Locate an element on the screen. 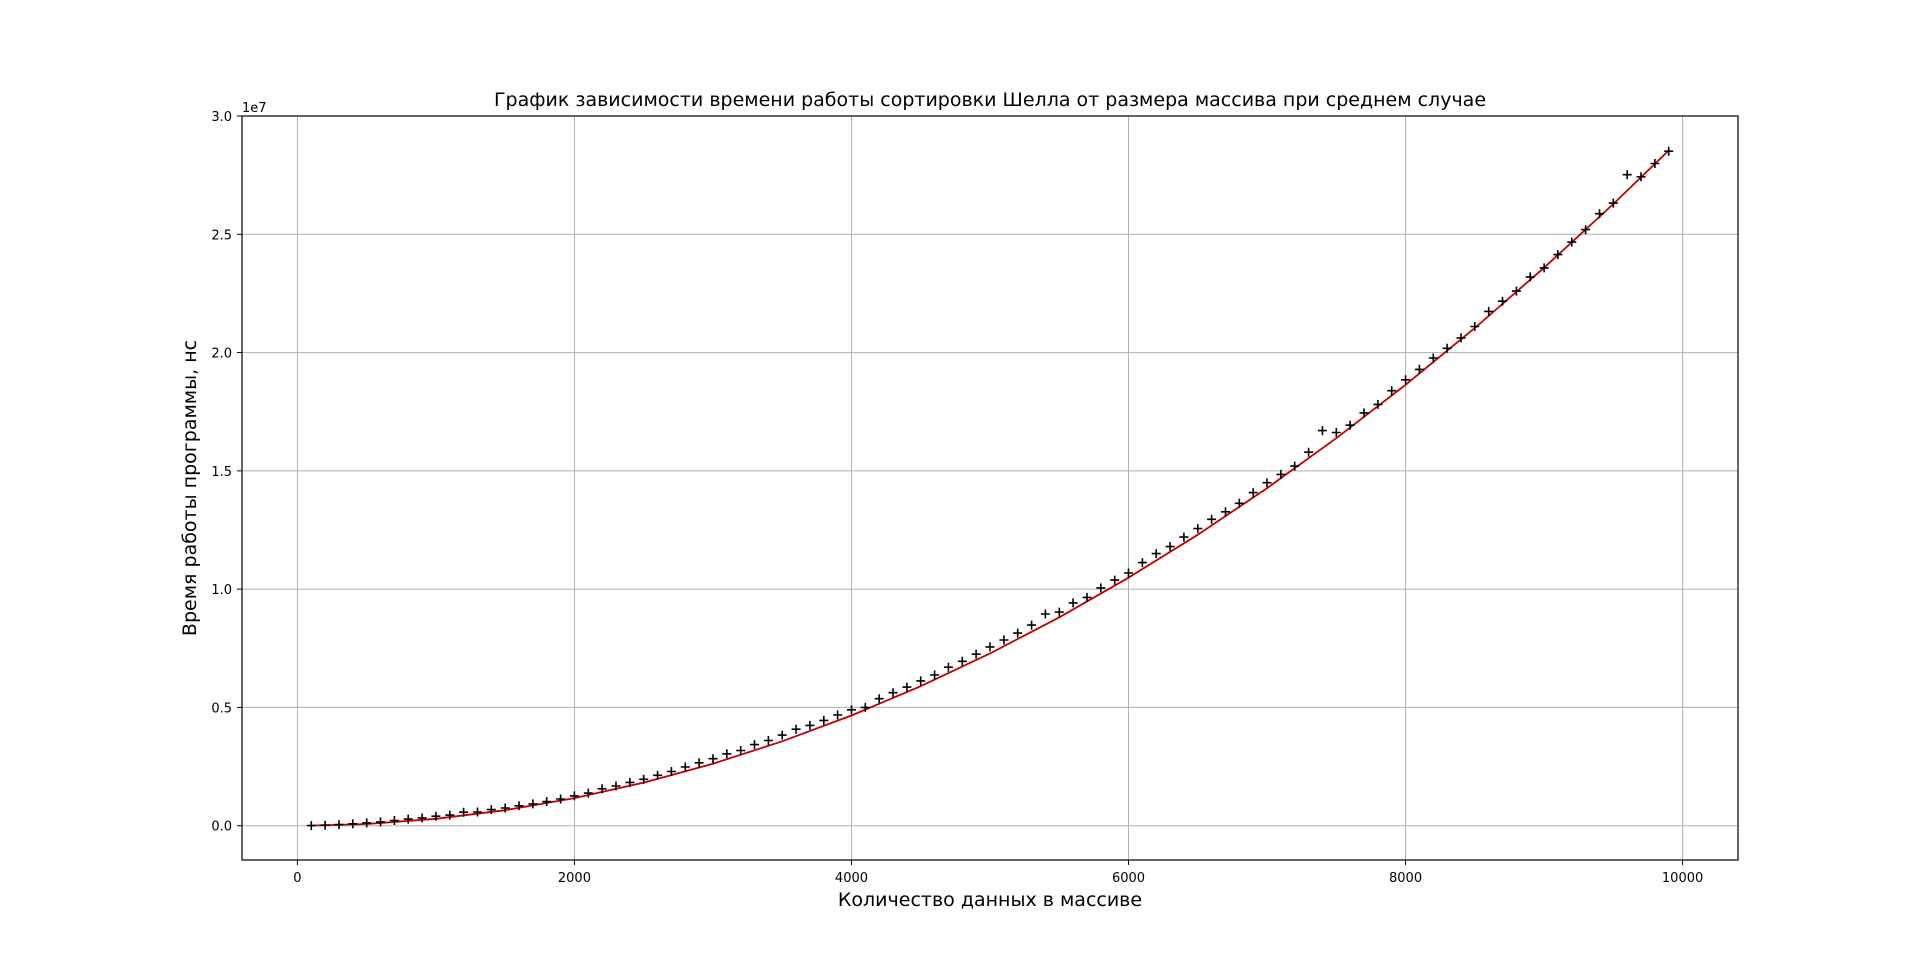  y-tick-label: 1.0 is located at coordinates (221, 590).